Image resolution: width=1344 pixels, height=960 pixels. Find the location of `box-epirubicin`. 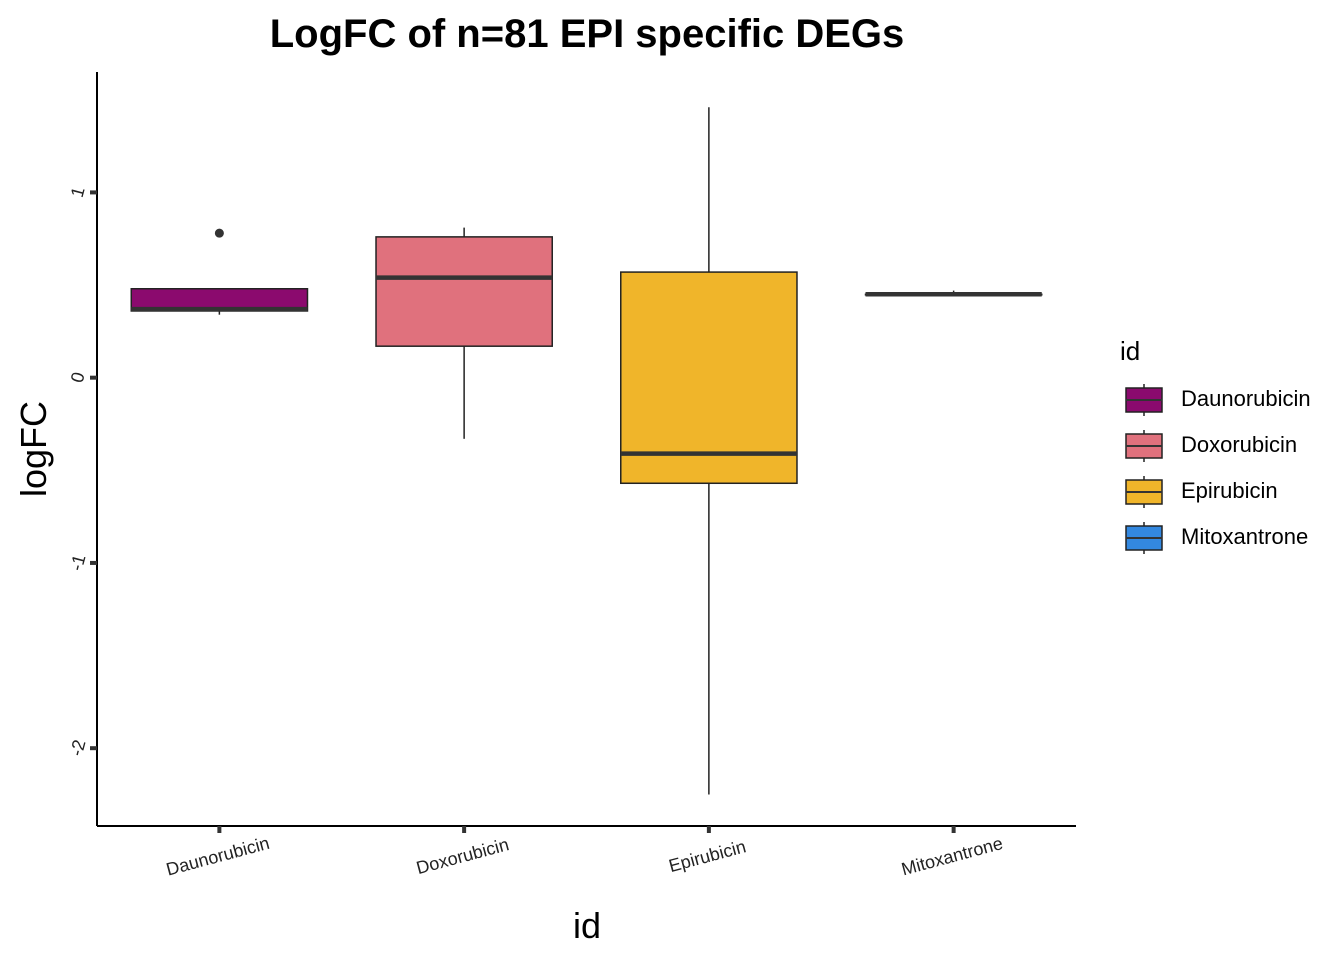

box-epirubicin is located at coordinates (709, 451).